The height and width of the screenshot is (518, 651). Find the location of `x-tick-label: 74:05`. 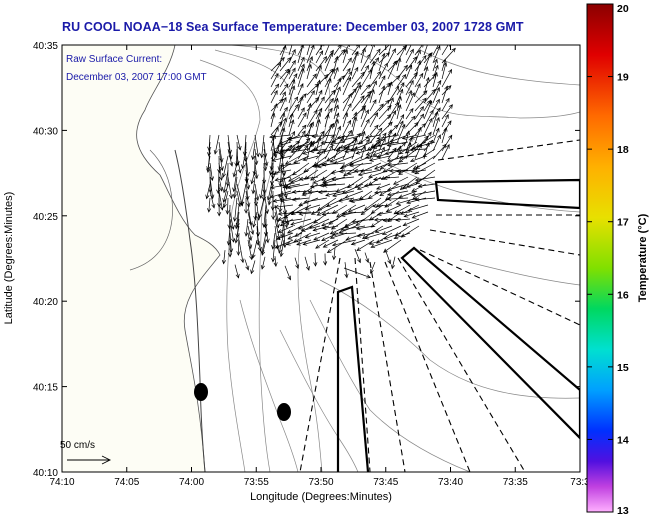

x-tick-label: 74:05 is located at coordinates (126, 482).